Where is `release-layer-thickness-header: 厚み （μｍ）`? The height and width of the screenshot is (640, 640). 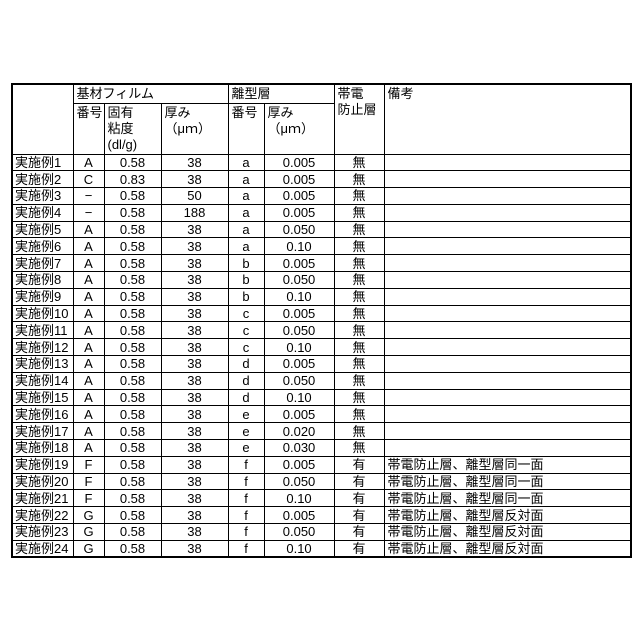
release-layer-thickness-header: 厚み （μｍ） is located at coordinates (299, 128).